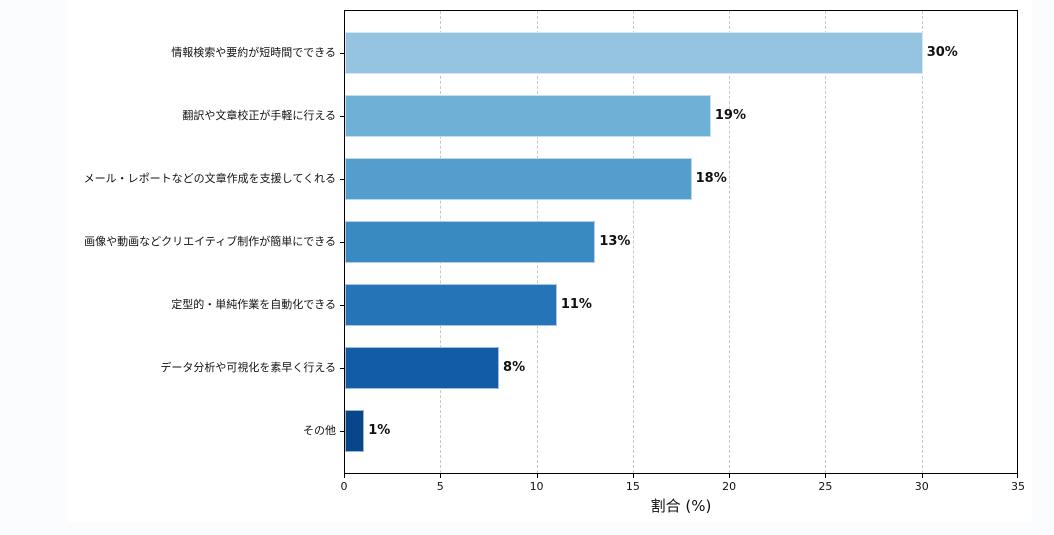 This screenshot has width=1054, height=535. What do you see at coordinates (536, 486) in the screenshot?
I see `x-tick-label: 10` at bounding box center [536, 486].